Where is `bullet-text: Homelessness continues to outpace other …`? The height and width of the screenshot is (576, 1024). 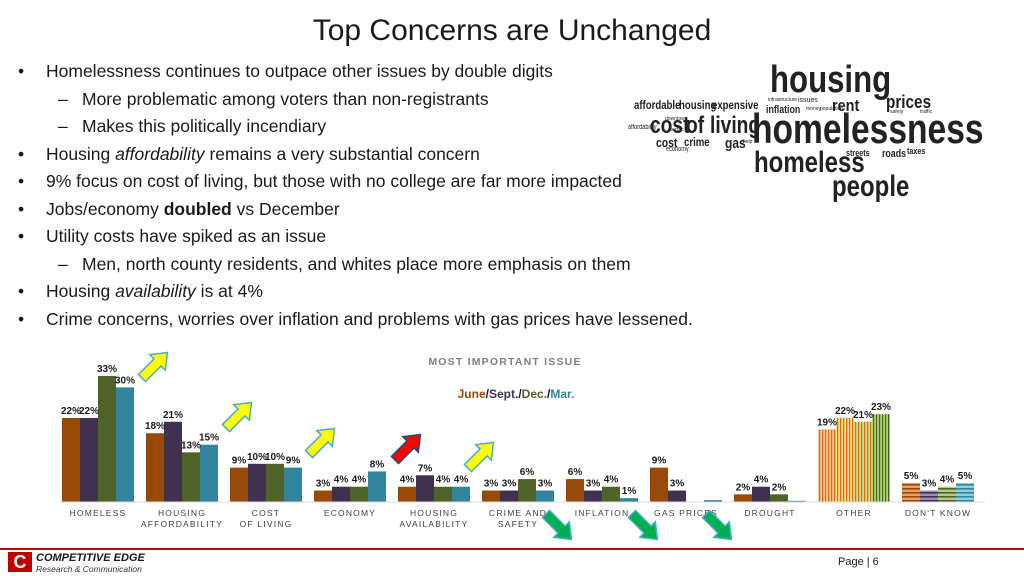 bullet-text: Homelessness continues to outpace other … is located at coordinates (299, 71).